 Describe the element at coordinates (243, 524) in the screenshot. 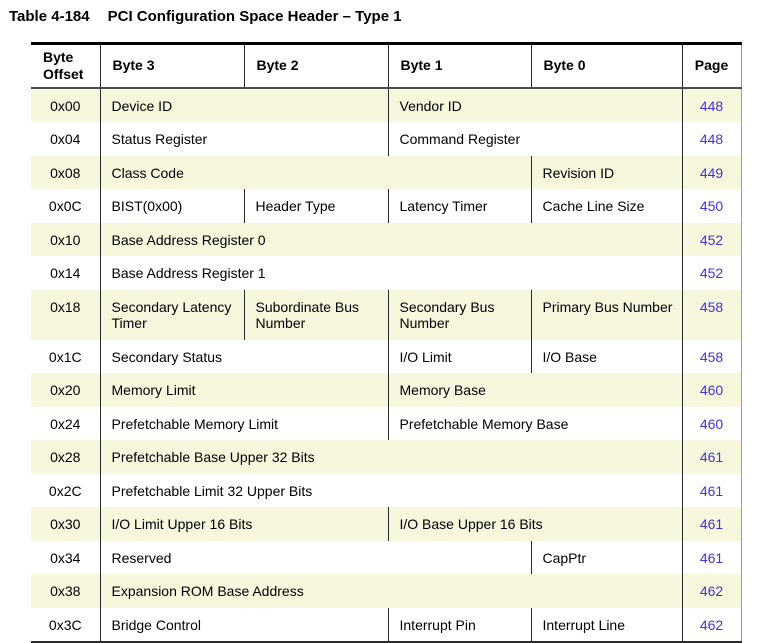

I see `field-cell: I/O Limit Upper 16 Bits` at that location.